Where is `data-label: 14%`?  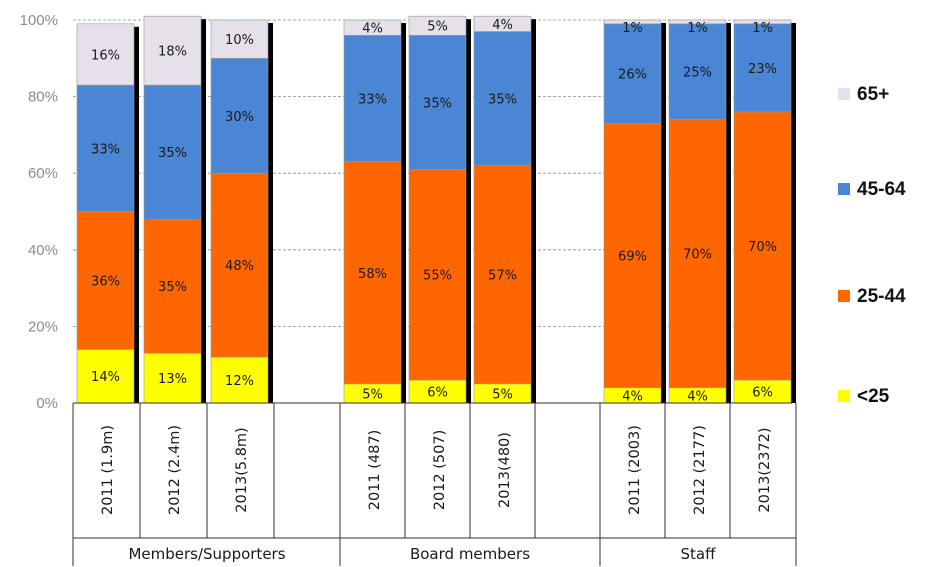 data-label: 14% is located at coordinates (105, 377).